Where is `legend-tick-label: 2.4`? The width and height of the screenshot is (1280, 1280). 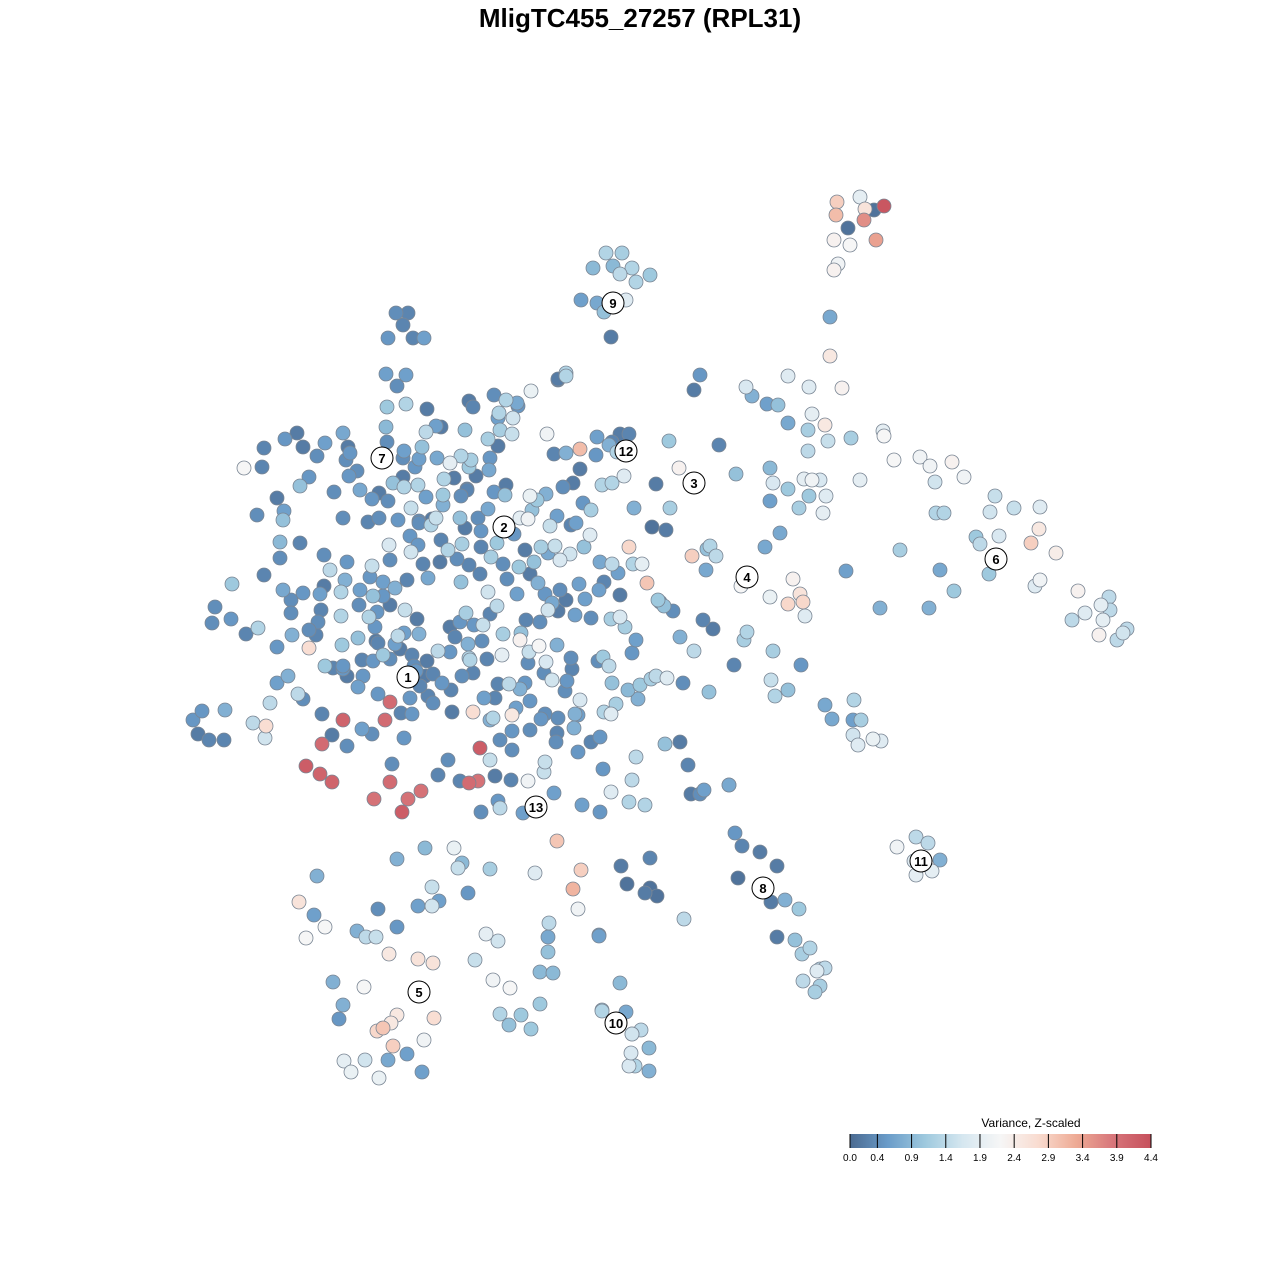
legend-tick-label: 2.4 is located at coordinates (1014, 1158).